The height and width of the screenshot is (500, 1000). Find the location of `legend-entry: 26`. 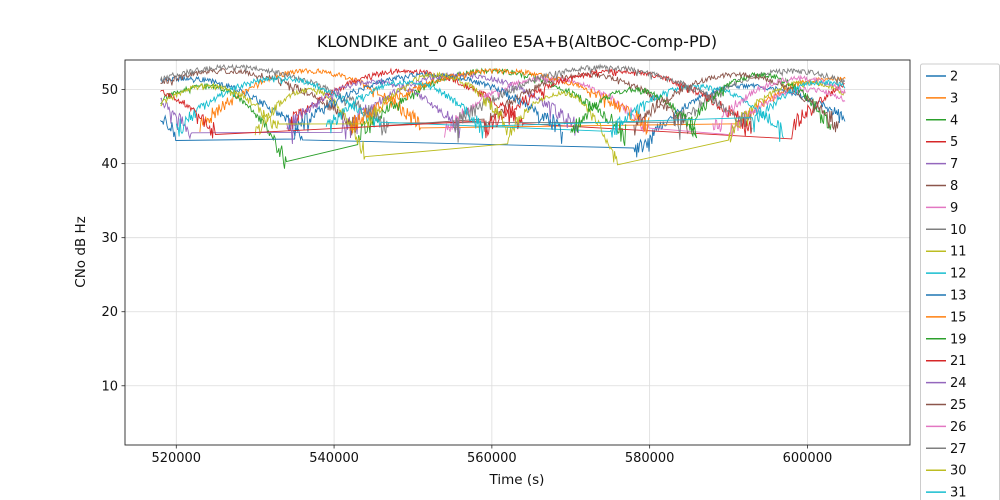

legend-entry: 26 is located at coordinates (946, 427).